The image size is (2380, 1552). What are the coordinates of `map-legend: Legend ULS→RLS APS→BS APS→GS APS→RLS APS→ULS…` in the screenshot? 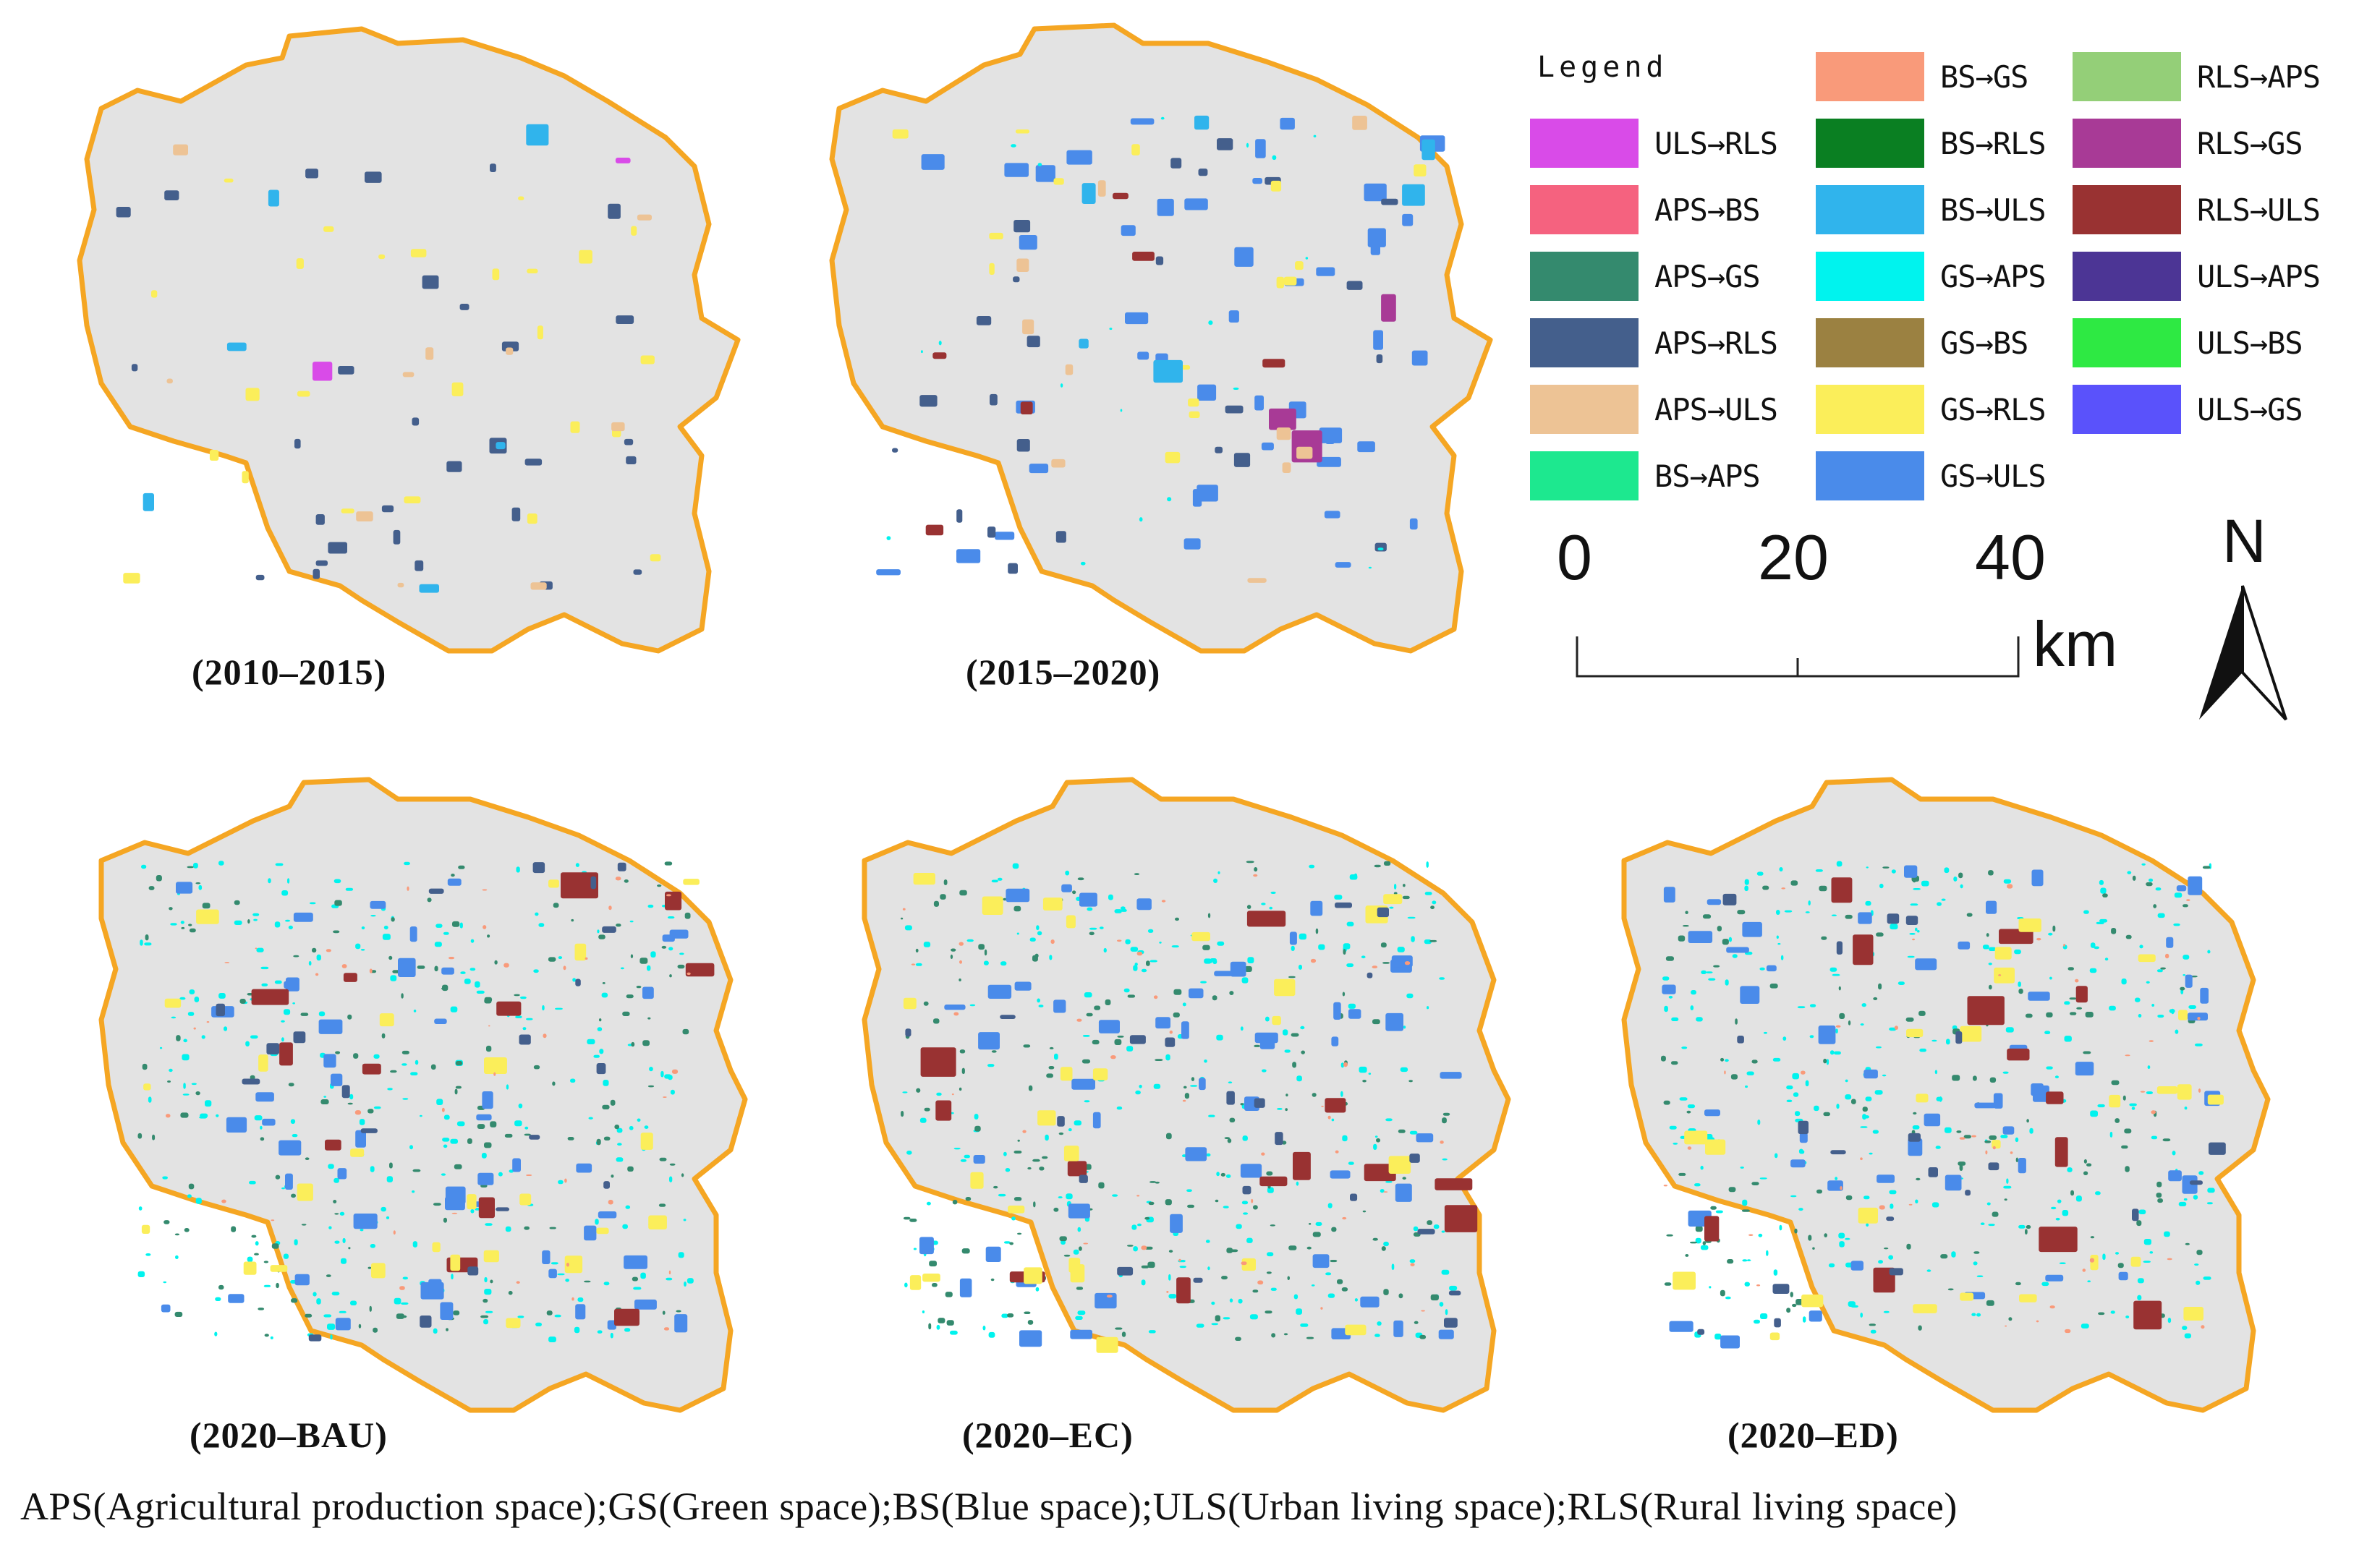 It's located at (1946, 282).